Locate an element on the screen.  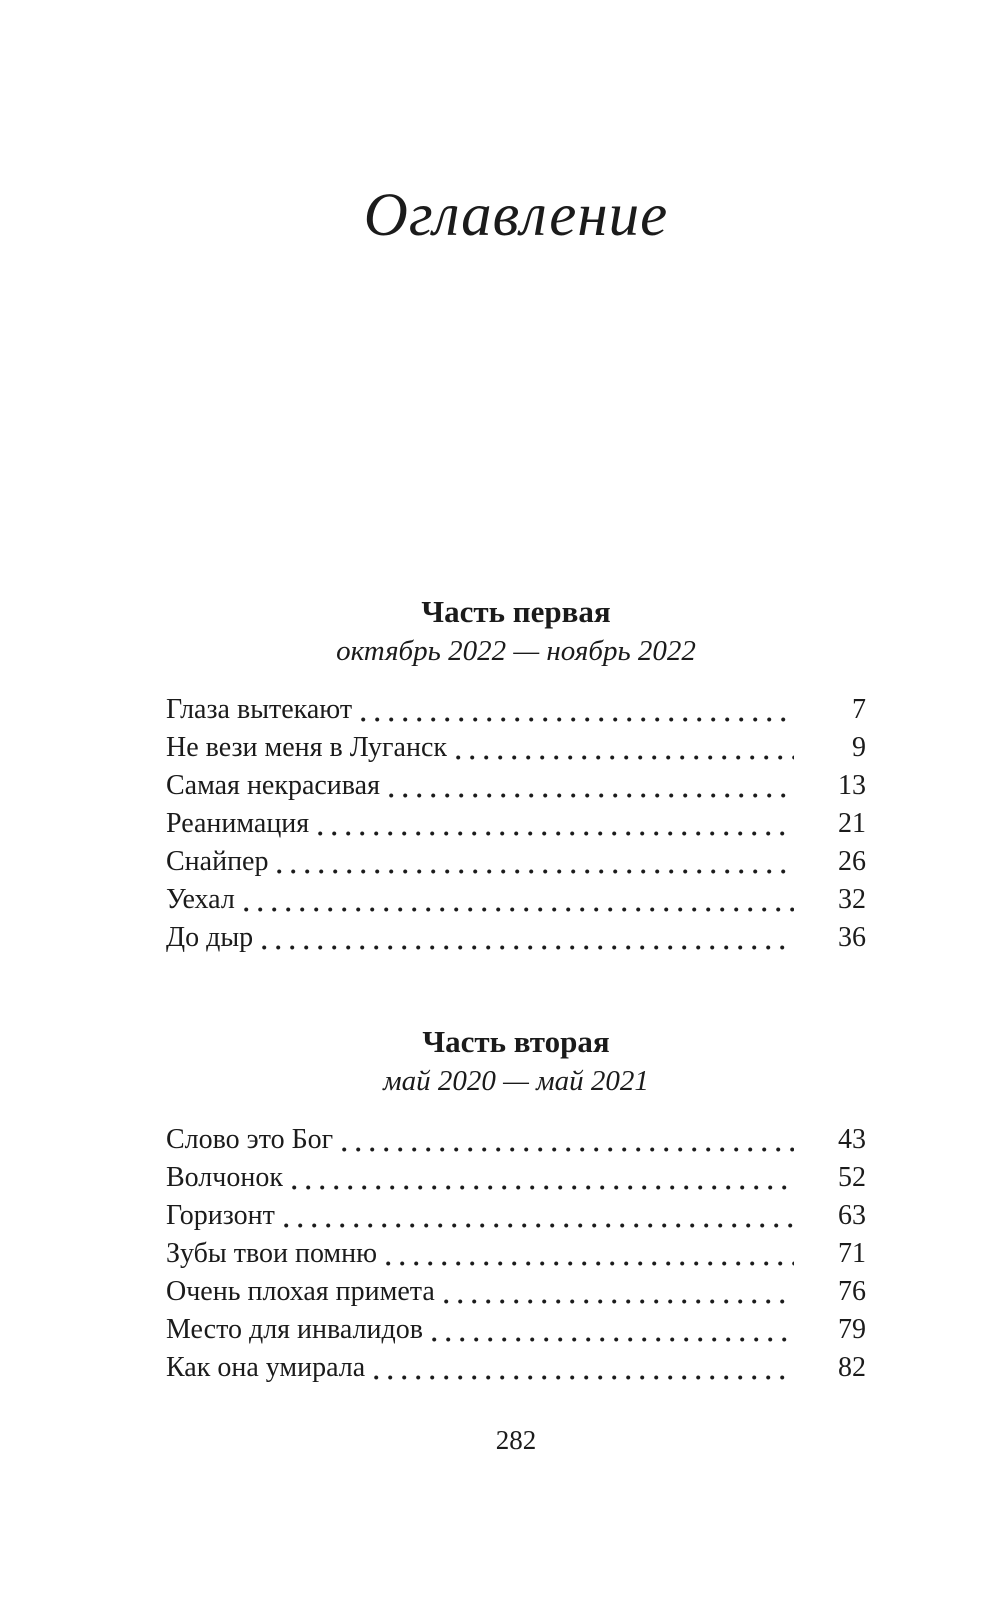
toc-entry: Очень плохая примета 76 is located at coordinates (516, 1292).